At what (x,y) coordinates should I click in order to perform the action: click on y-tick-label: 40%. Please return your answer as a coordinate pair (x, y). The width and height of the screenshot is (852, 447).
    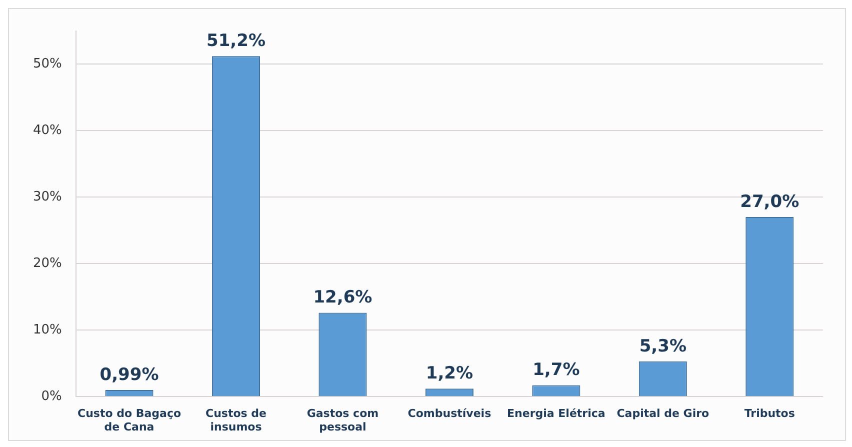
    Looking at the image, I should click on (47, 130).